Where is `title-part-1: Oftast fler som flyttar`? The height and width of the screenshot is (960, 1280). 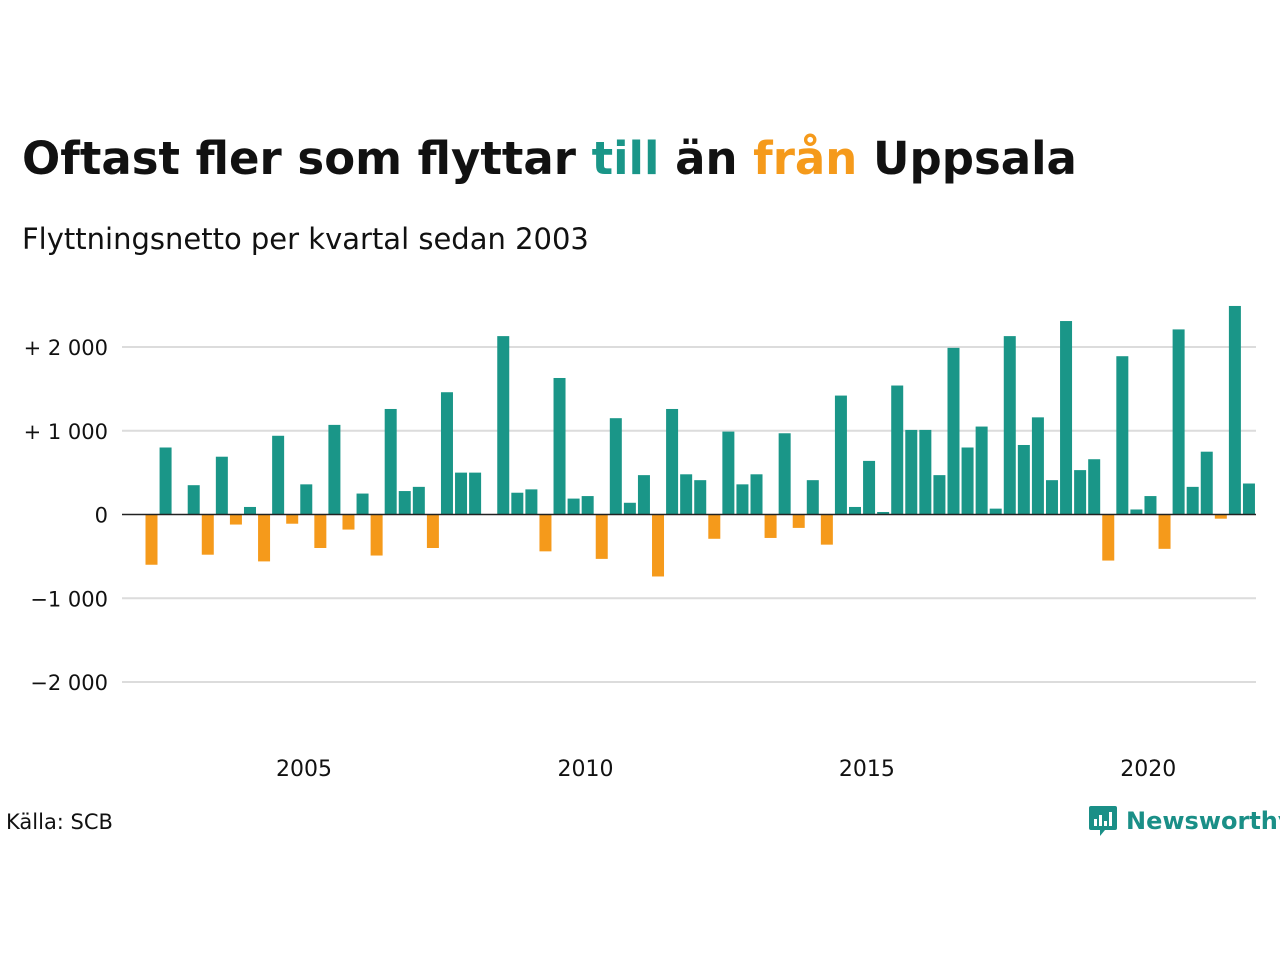 title-part-1: Oftast fler som flyttar is located at coordinates (307, 158).